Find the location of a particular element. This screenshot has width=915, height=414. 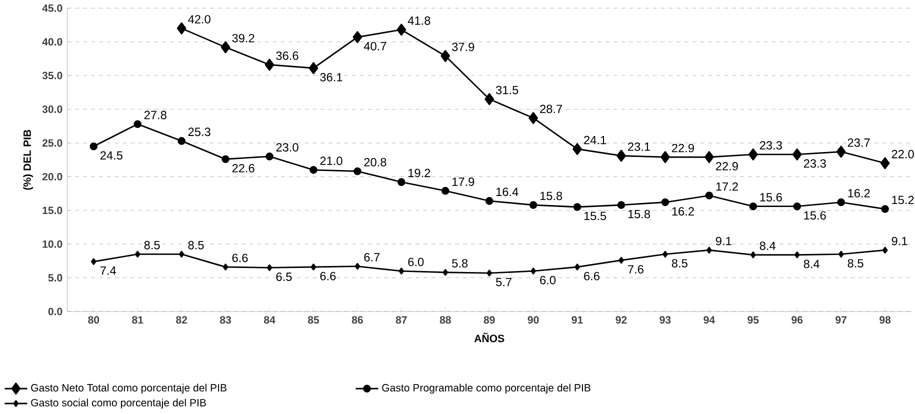

data-label: 24.1 is located at coordinates (595, 140).